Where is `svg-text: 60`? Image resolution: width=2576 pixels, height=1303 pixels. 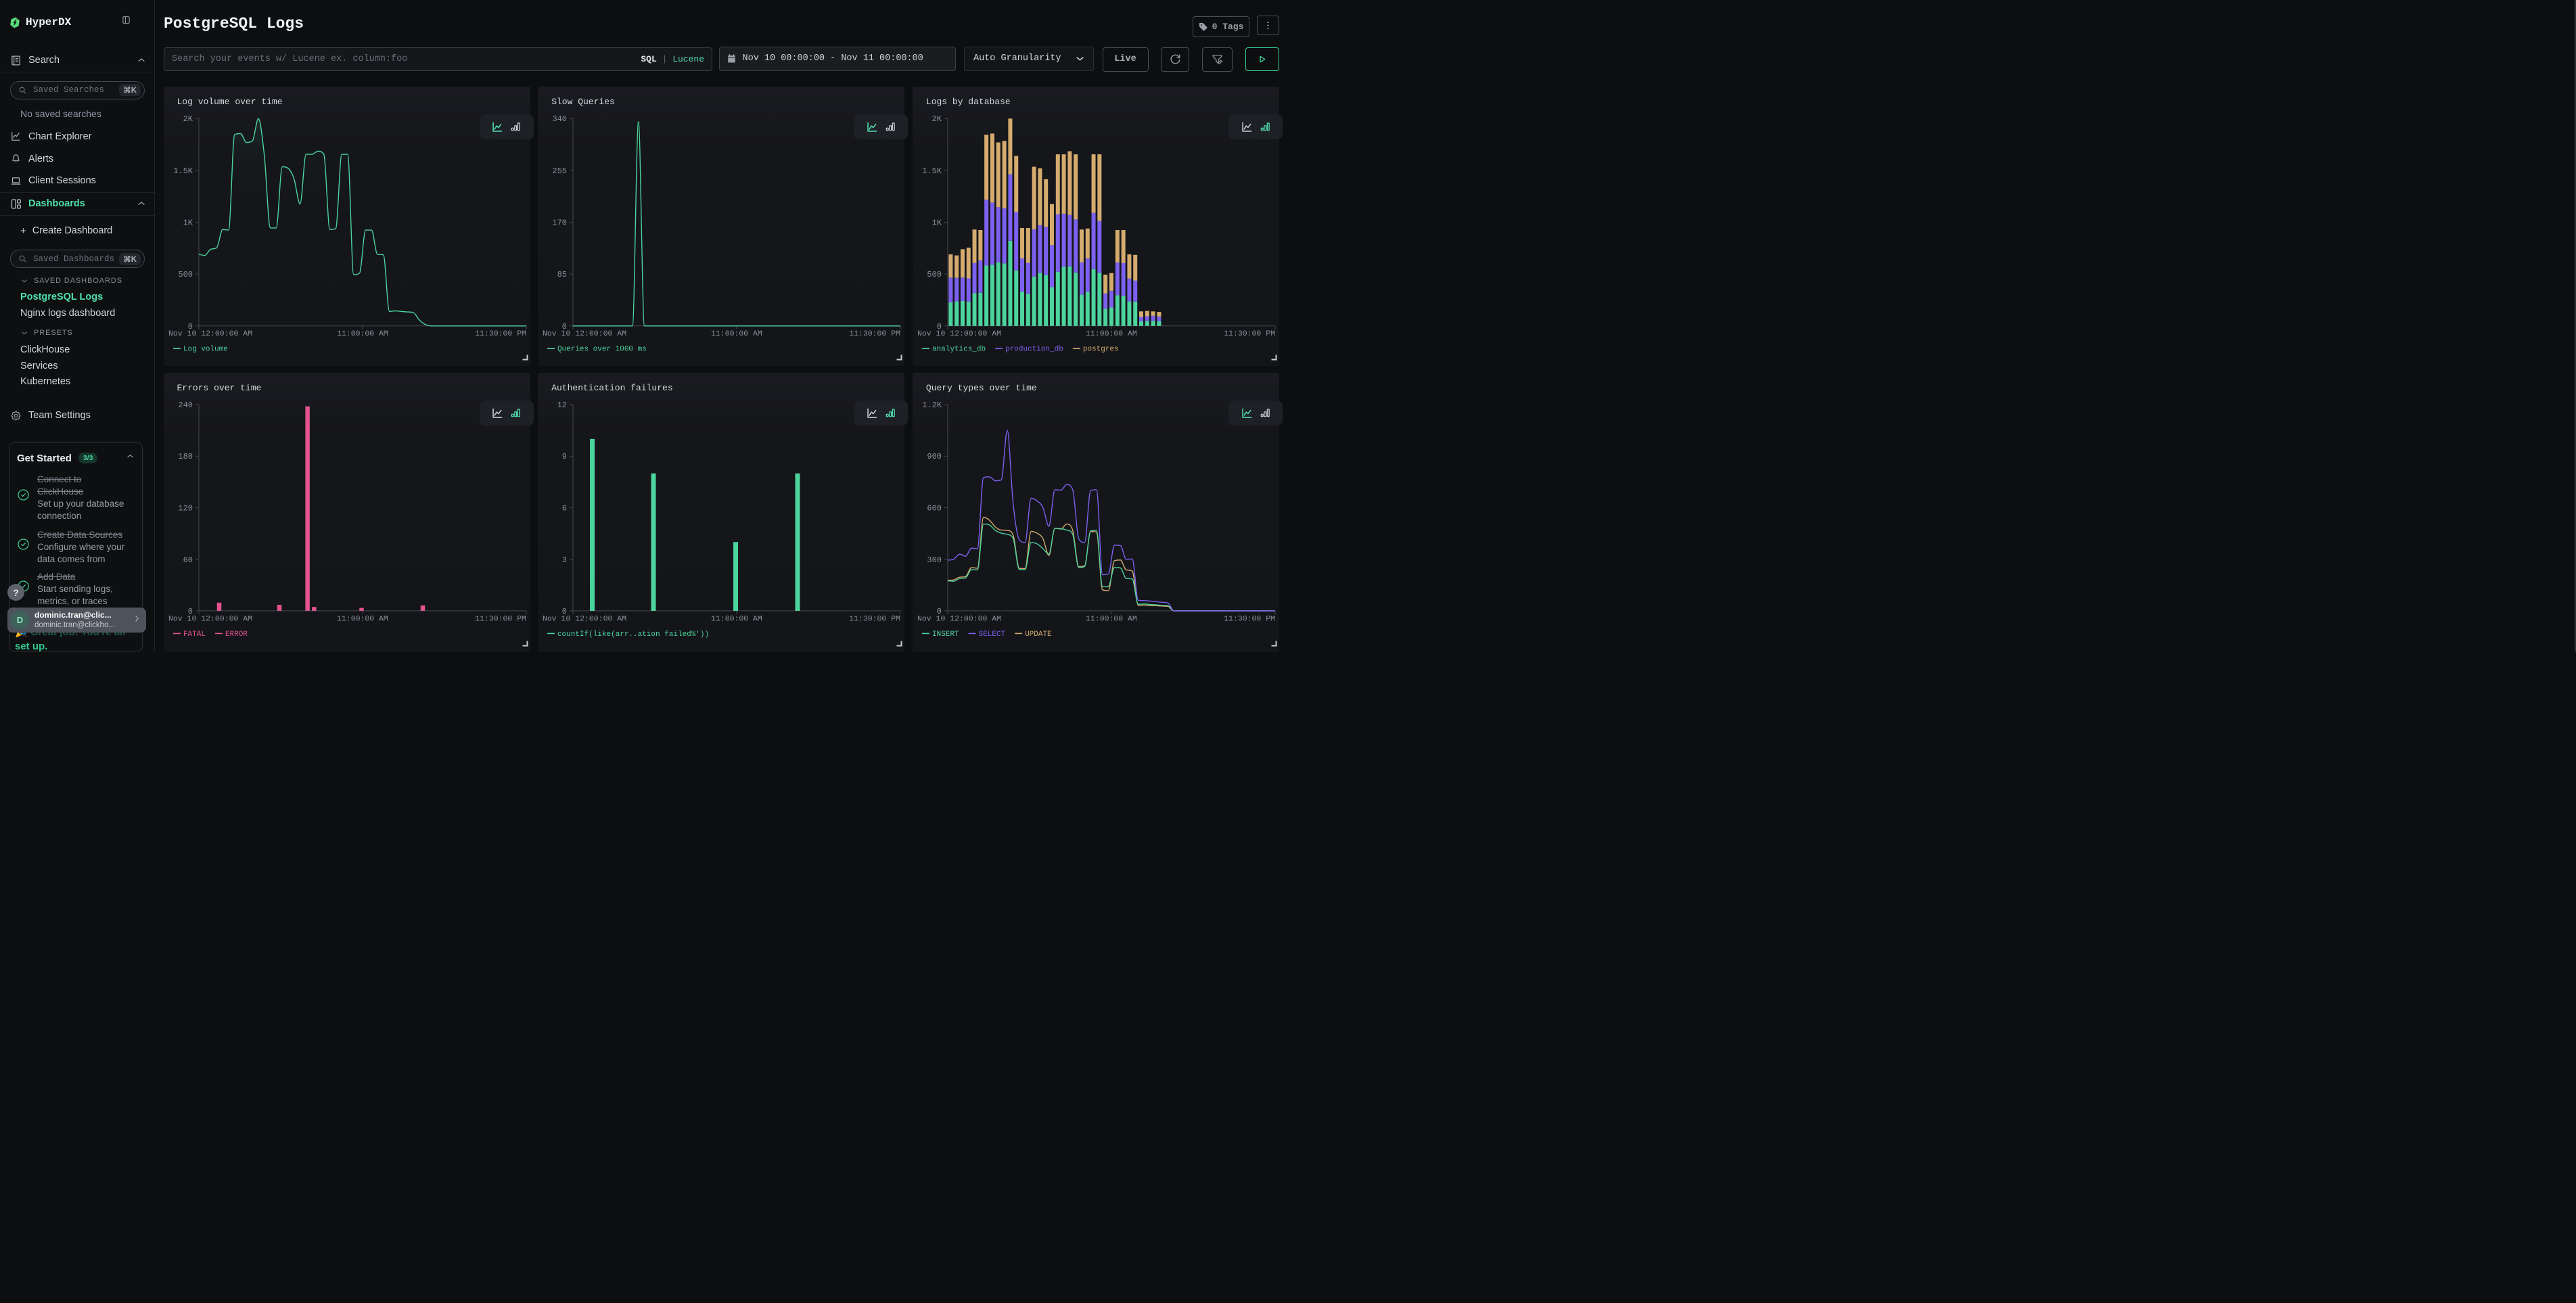 svg-text: 60 is located at coordinates (187, 560).